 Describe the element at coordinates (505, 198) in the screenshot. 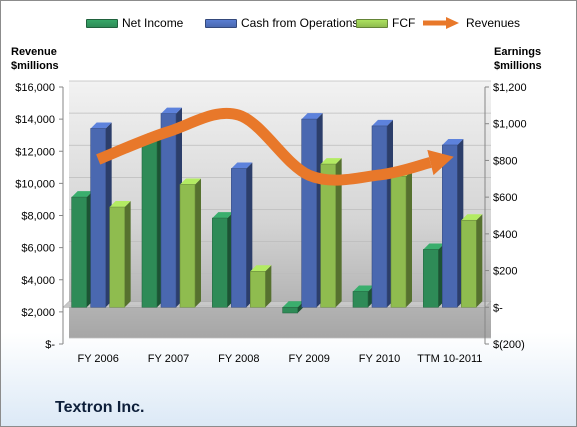

I see `right-tick-label: $600` at that location.